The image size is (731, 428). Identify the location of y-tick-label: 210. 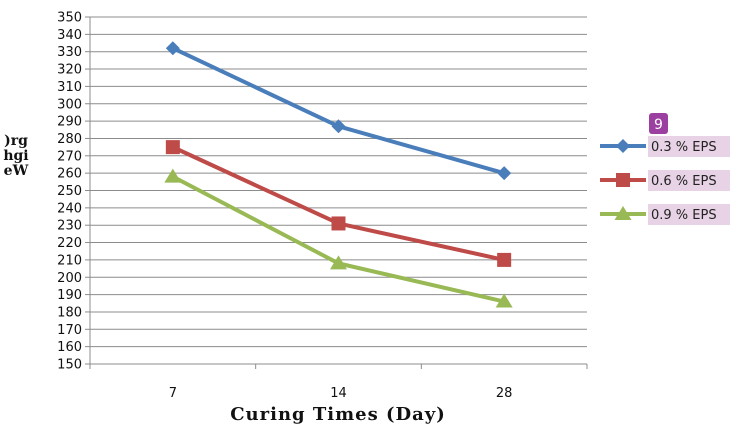
(69, 260).